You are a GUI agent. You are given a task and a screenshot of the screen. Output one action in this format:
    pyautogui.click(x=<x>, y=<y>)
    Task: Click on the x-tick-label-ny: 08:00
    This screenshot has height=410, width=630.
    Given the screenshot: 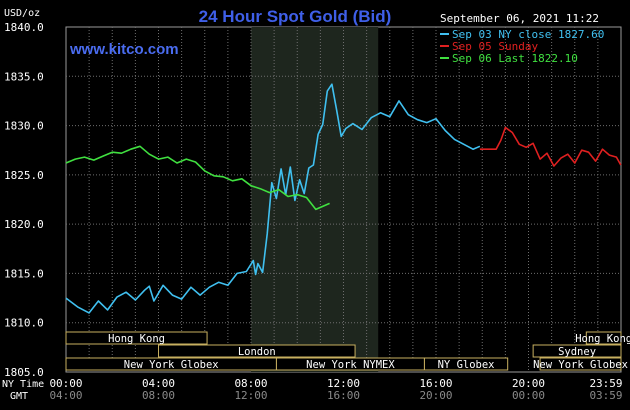 What is the action you would take?
    pyautogui.click(x=250, y=383)
    